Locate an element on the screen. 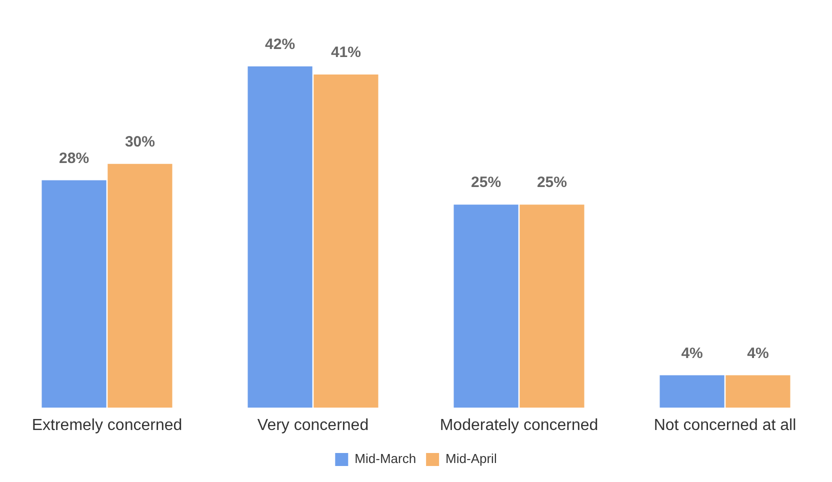 Image resolution: width=832 pixels, height=482 pixels. data-label: 28% is located at coordinates (74, 158).